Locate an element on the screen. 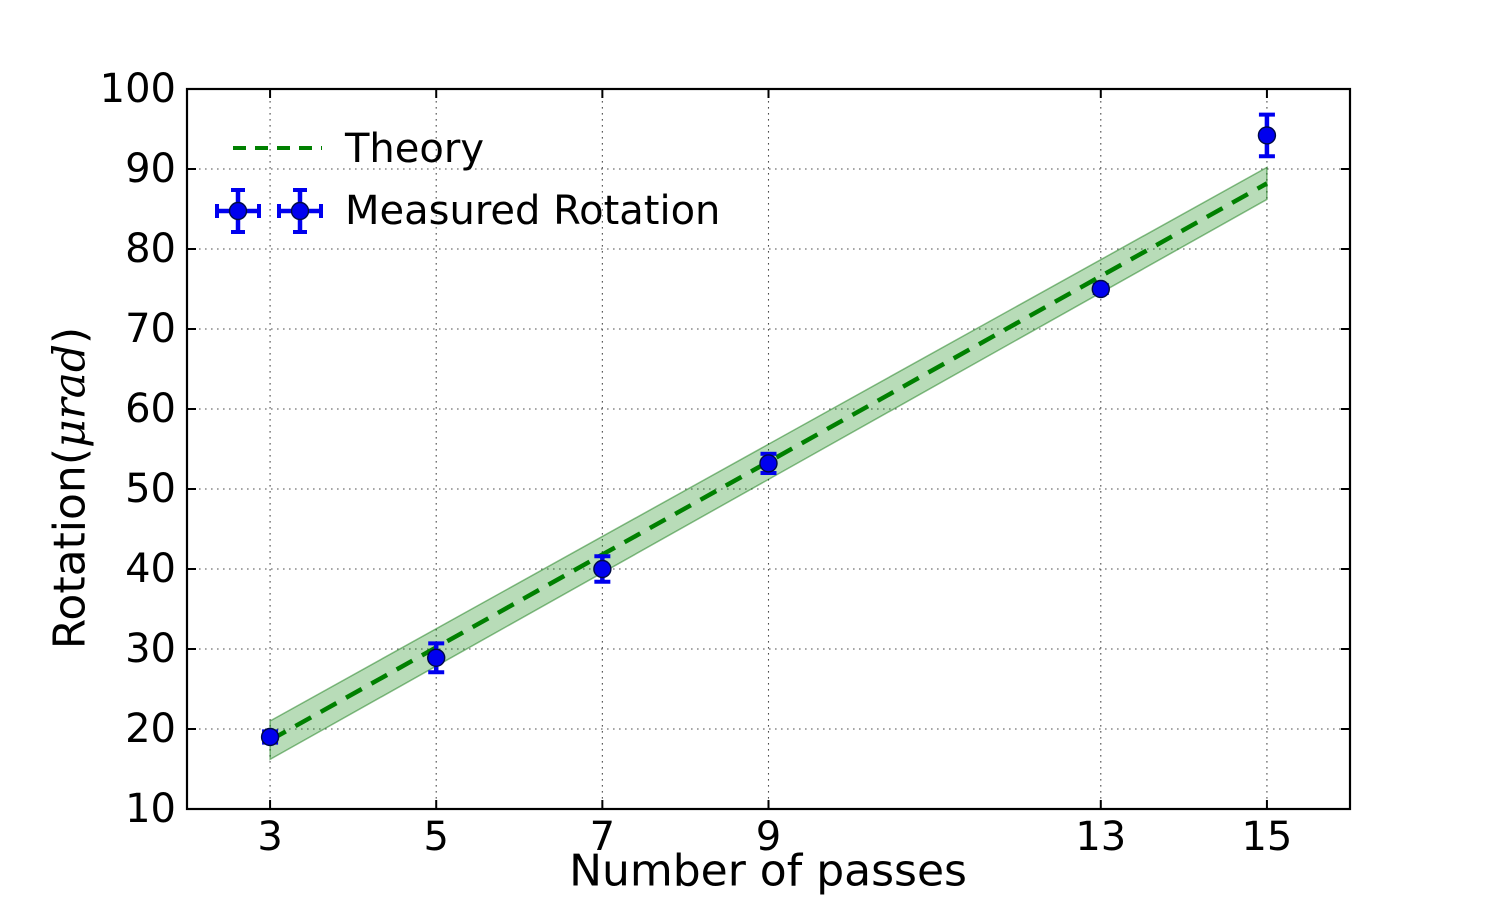  x-tick-label: 13 is located at coordinates (1101, 837).